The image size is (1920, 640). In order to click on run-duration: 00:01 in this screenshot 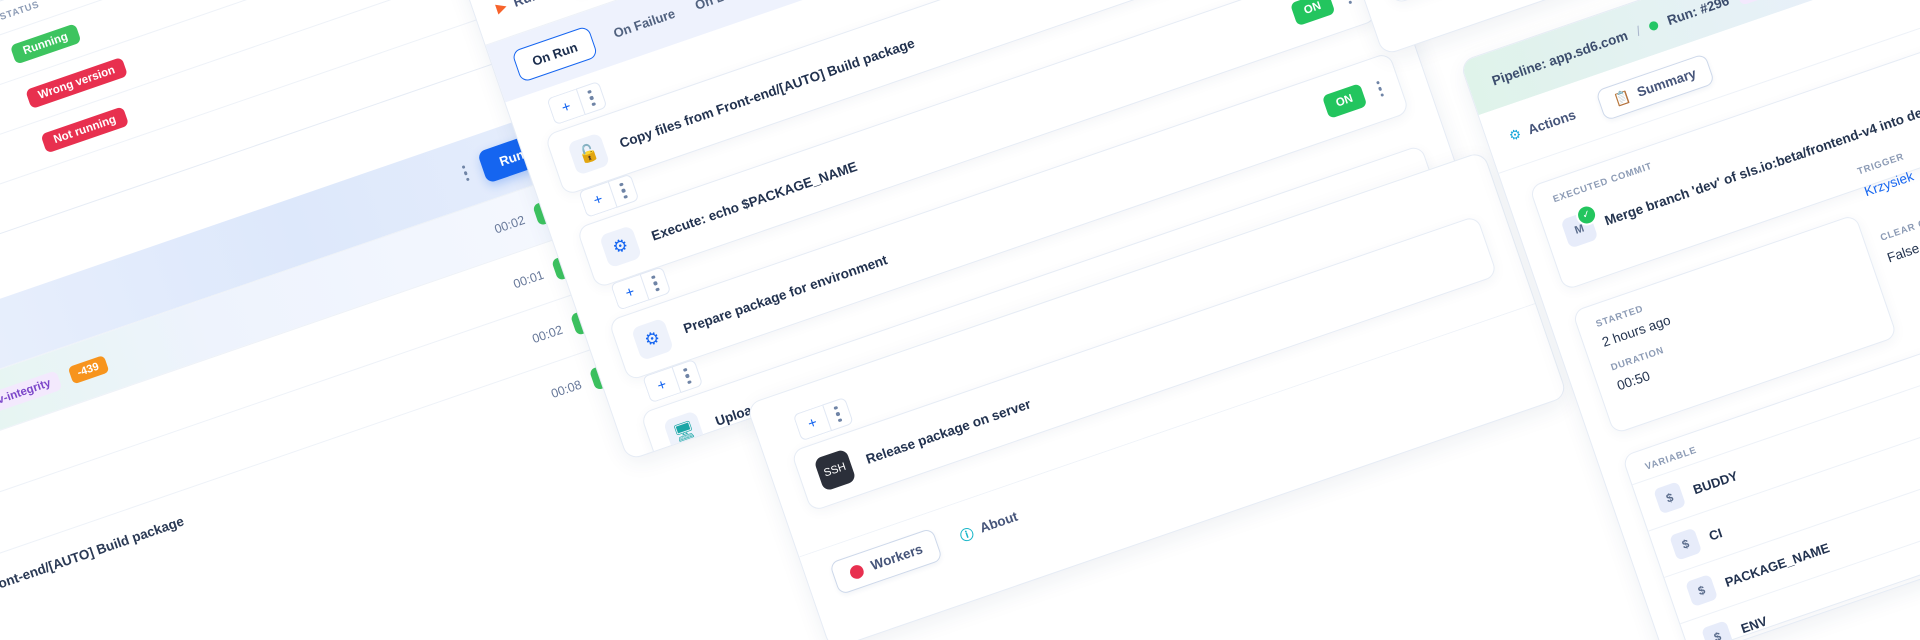, I will do `click(528, 279)`.